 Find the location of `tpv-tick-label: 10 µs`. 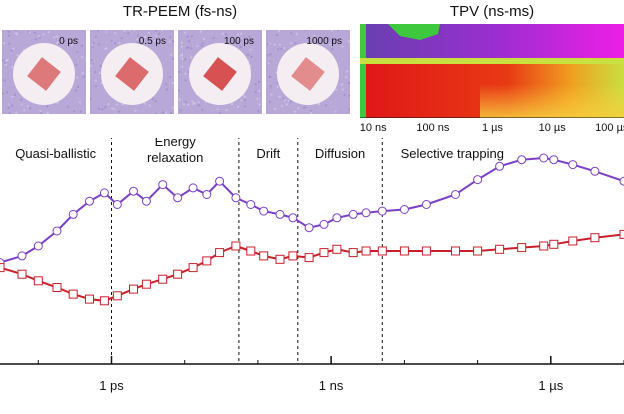

tpv-tick-label: 10 µs is located at coordinates (553, 128).